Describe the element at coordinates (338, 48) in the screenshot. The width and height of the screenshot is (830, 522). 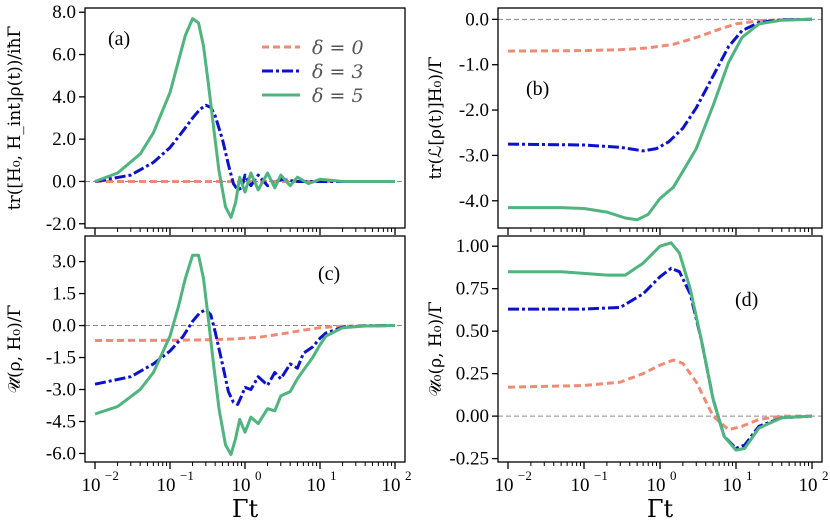
I see `legend-label: δ = 0` at that location.